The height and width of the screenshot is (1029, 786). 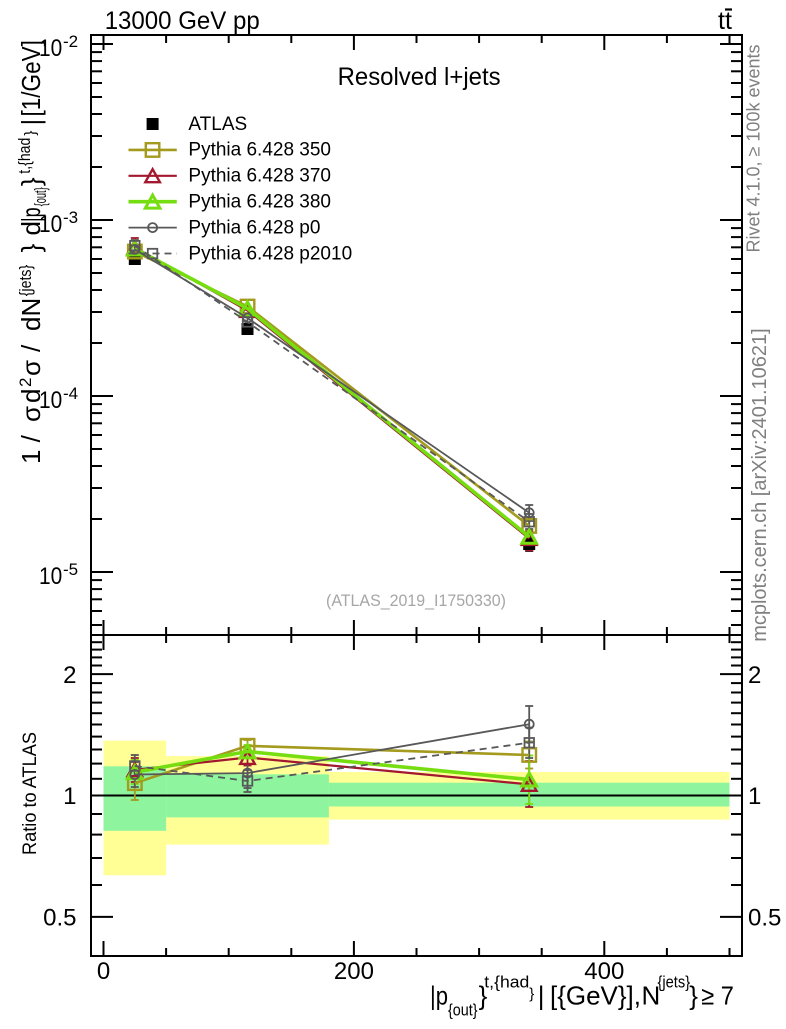 I want to click on svg-text: ATLAS, so click(x=217, y=124).